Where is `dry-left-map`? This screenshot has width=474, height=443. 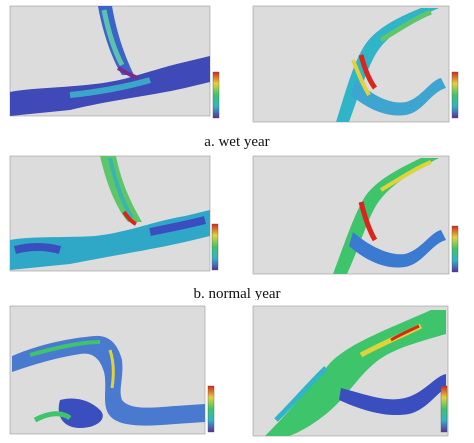
dry-left-map is located at coordinates (112, 370).